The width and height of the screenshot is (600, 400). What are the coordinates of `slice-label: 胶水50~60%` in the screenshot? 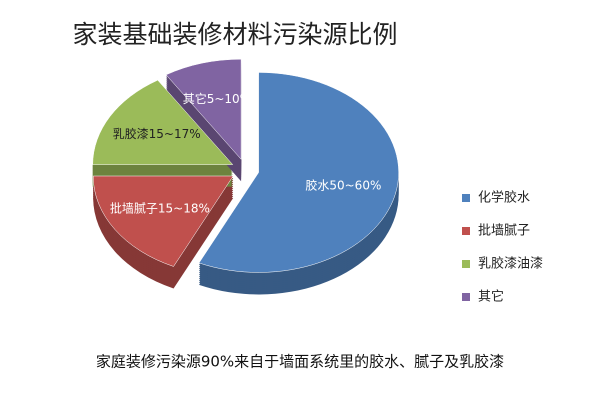 It's located at (343, 184).